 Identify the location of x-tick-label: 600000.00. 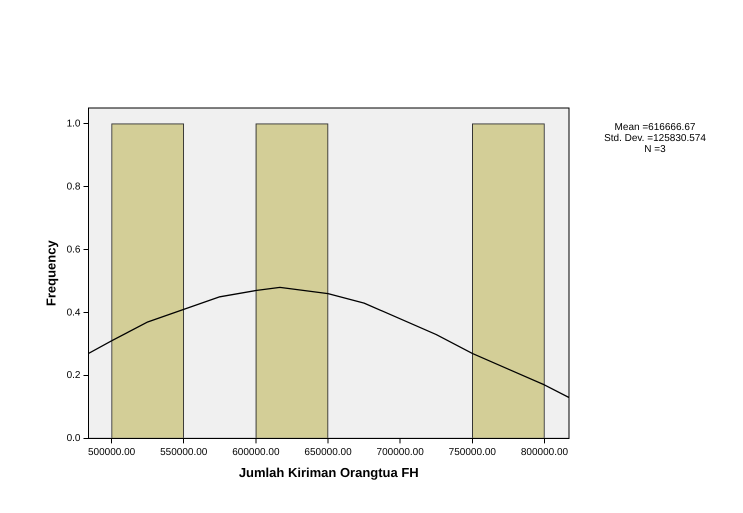
(256, 452).